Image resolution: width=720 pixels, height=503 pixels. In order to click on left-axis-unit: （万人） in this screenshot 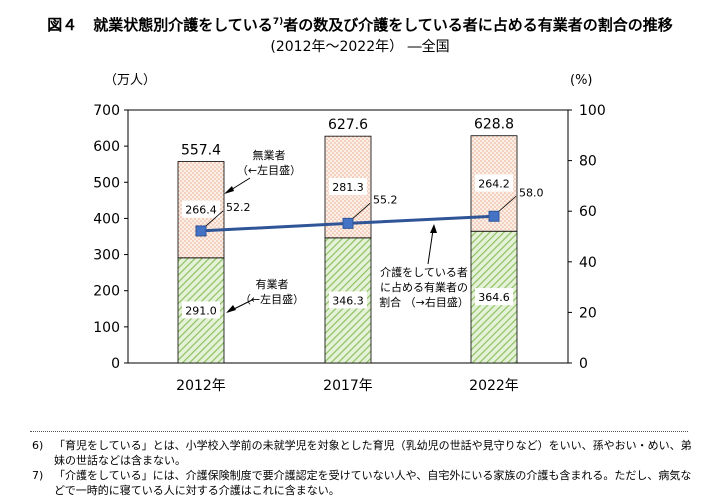, I will do `click(130, 80)`.